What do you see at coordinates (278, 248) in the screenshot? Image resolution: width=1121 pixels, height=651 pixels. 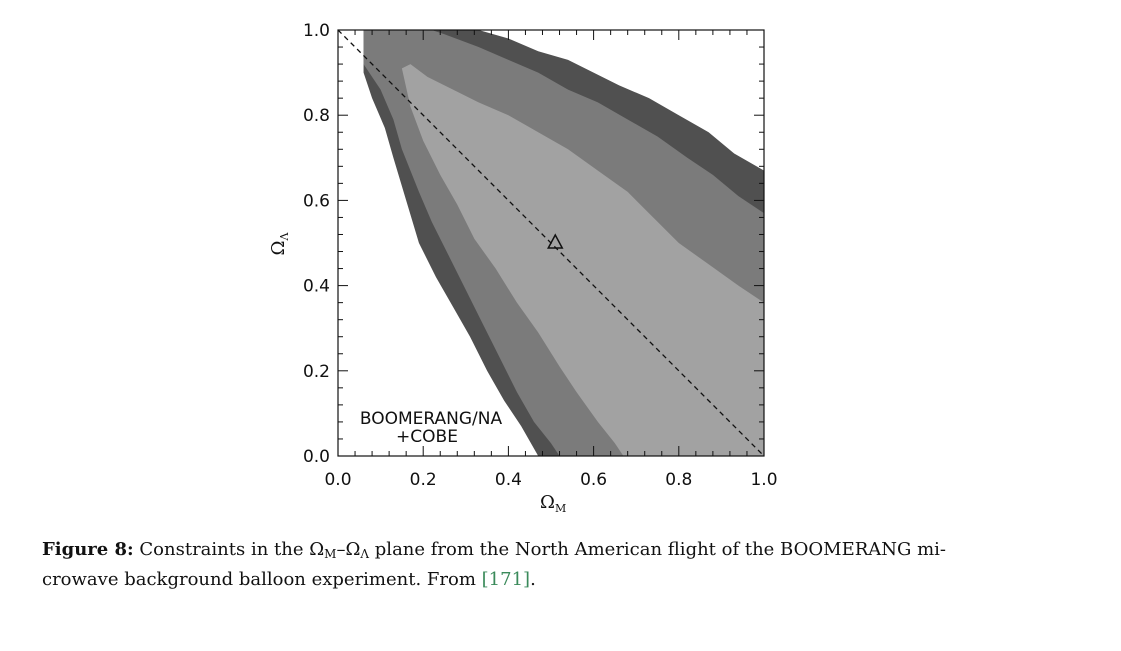 I see `y-axis-label-main: Ω` at bounding box center [278, 248].